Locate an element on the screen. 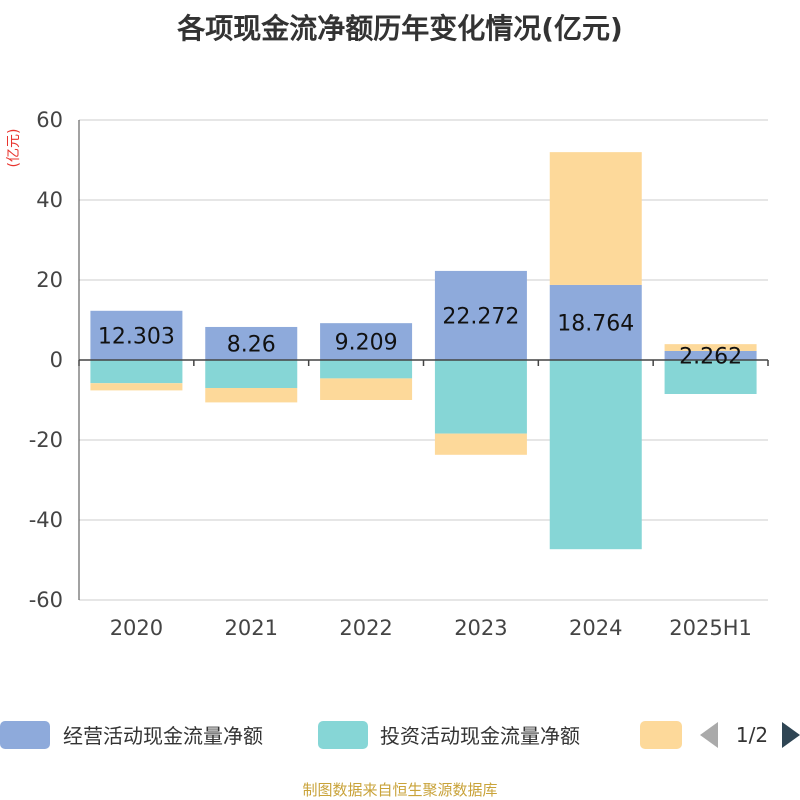 The height and width of the screenshot is (800, 800). data-label: 9.209 is located at coordinates (366, 343).